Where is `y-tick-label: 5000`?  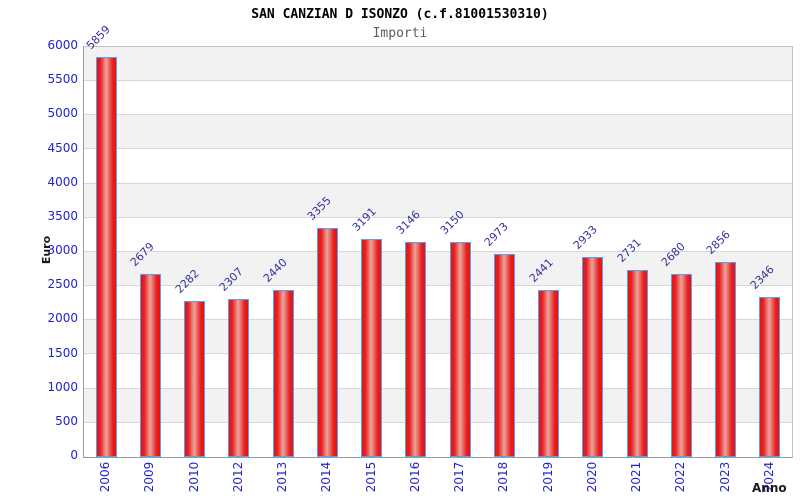 y-tick-label: 5000 is located at coordinates (62, 113).